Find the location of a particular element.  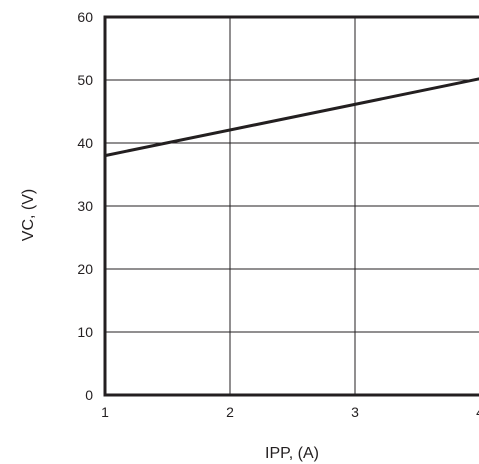

y-tick-label: 10 is located at coordinates (85, 332).